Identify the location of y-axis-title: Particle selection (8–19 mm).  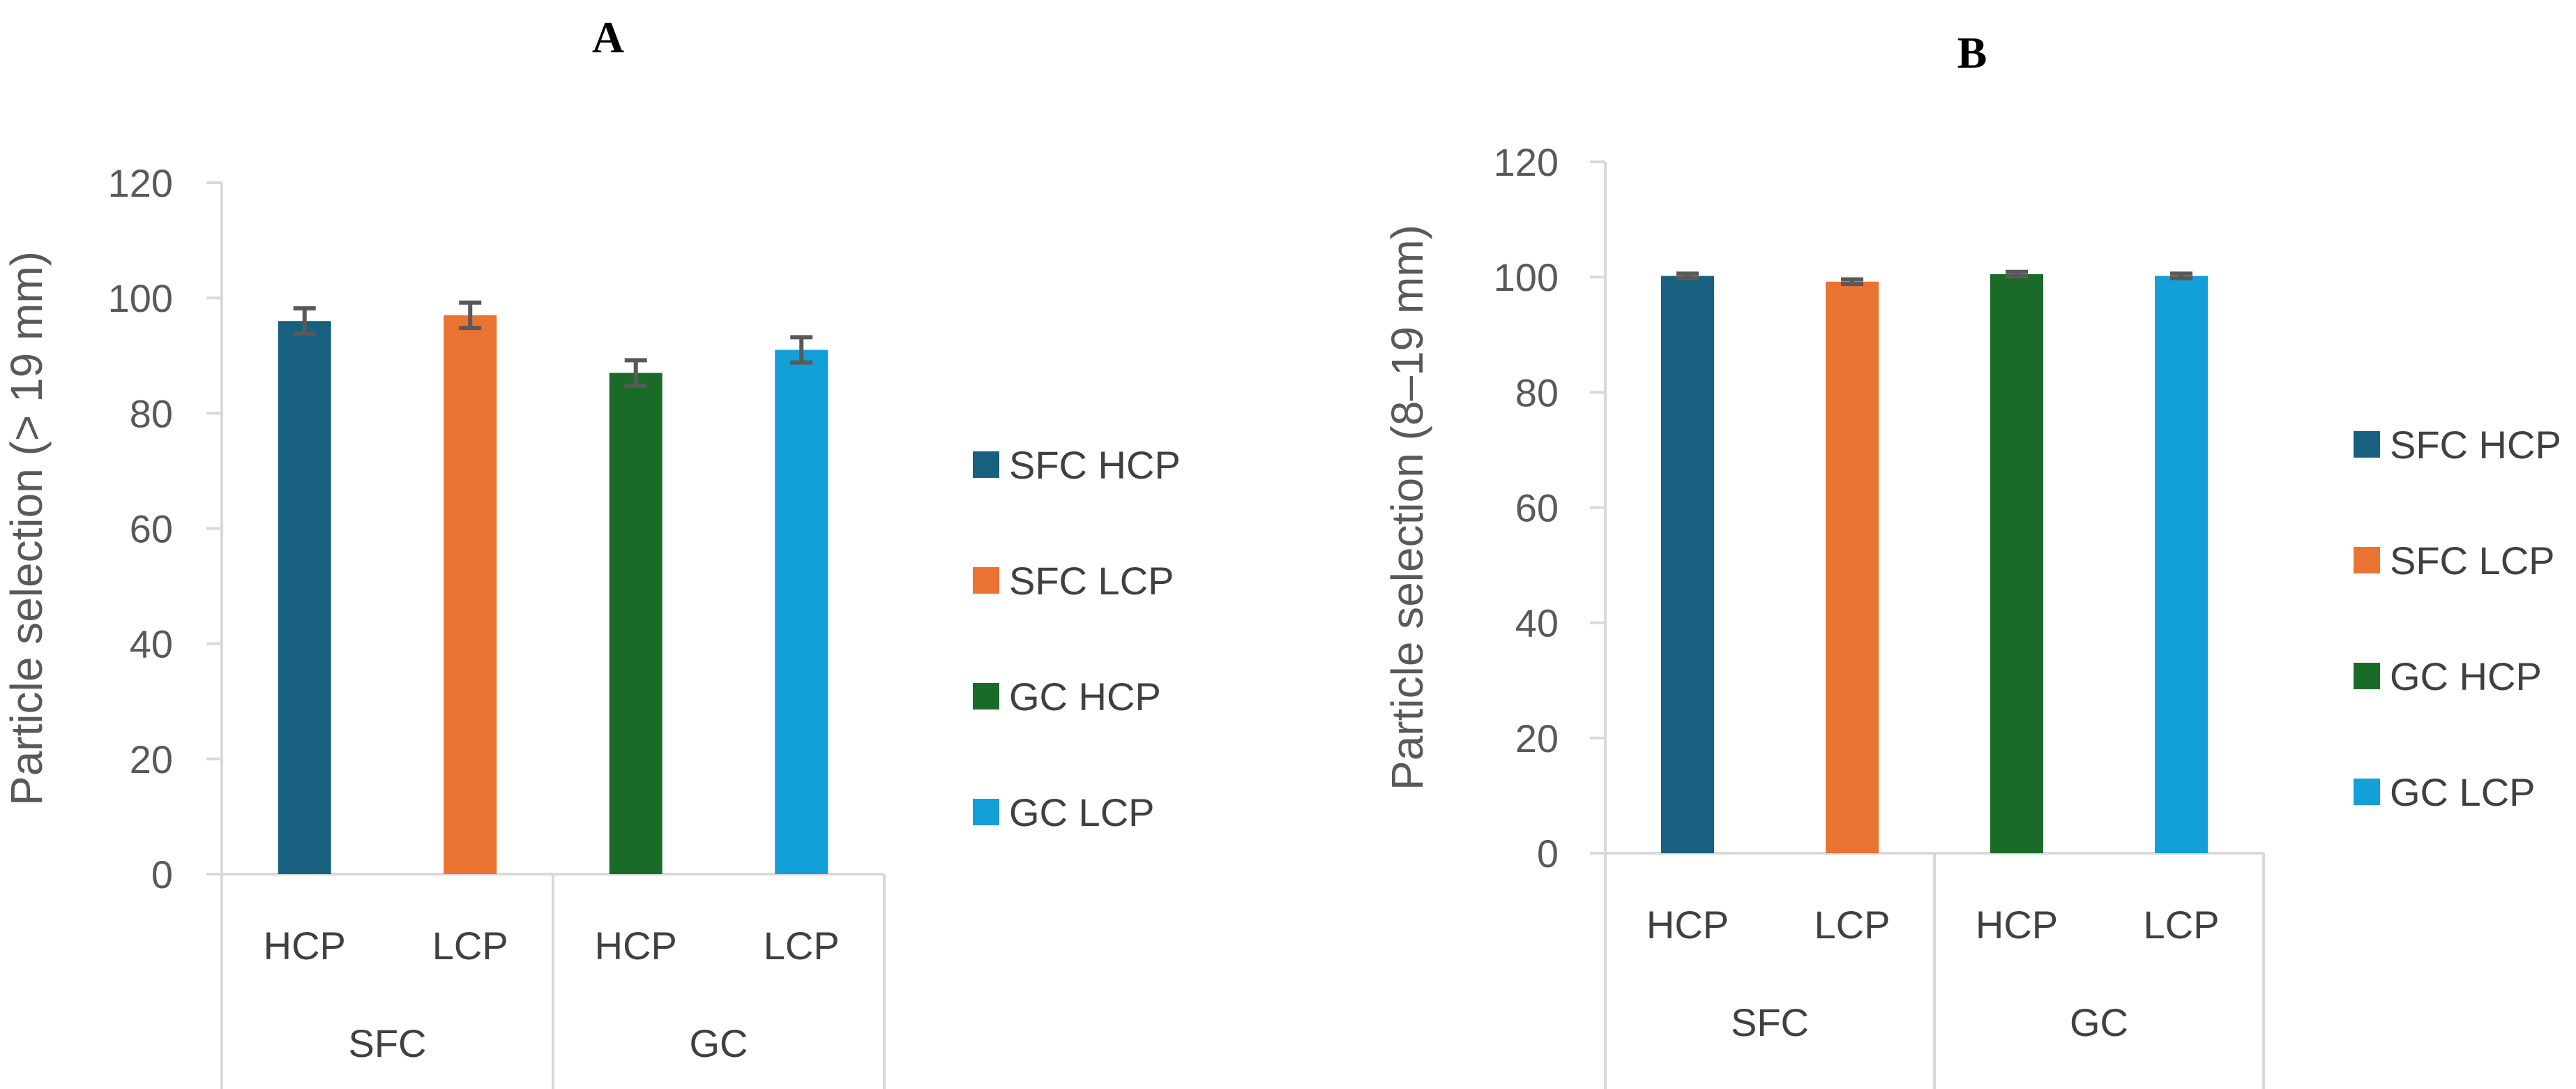
(1407, 508).